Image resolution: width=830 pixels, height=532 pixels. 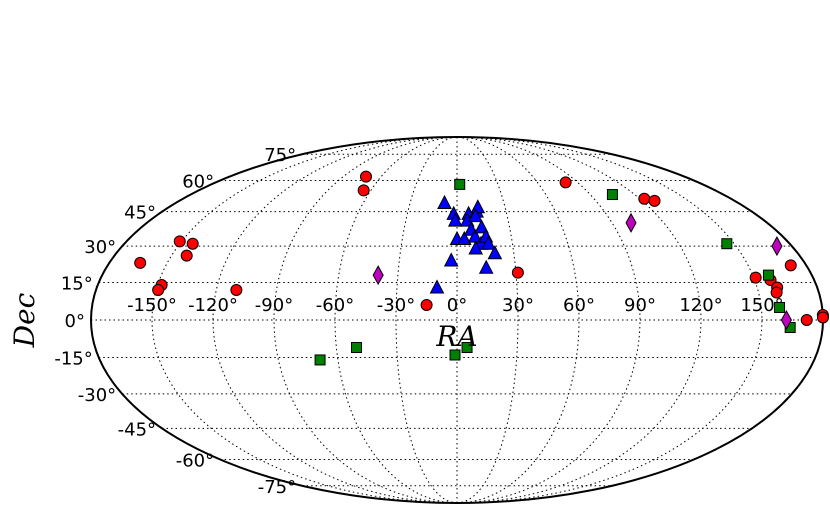 I want to click on ra-tick-label: 150°, so click(x=761, y=305).